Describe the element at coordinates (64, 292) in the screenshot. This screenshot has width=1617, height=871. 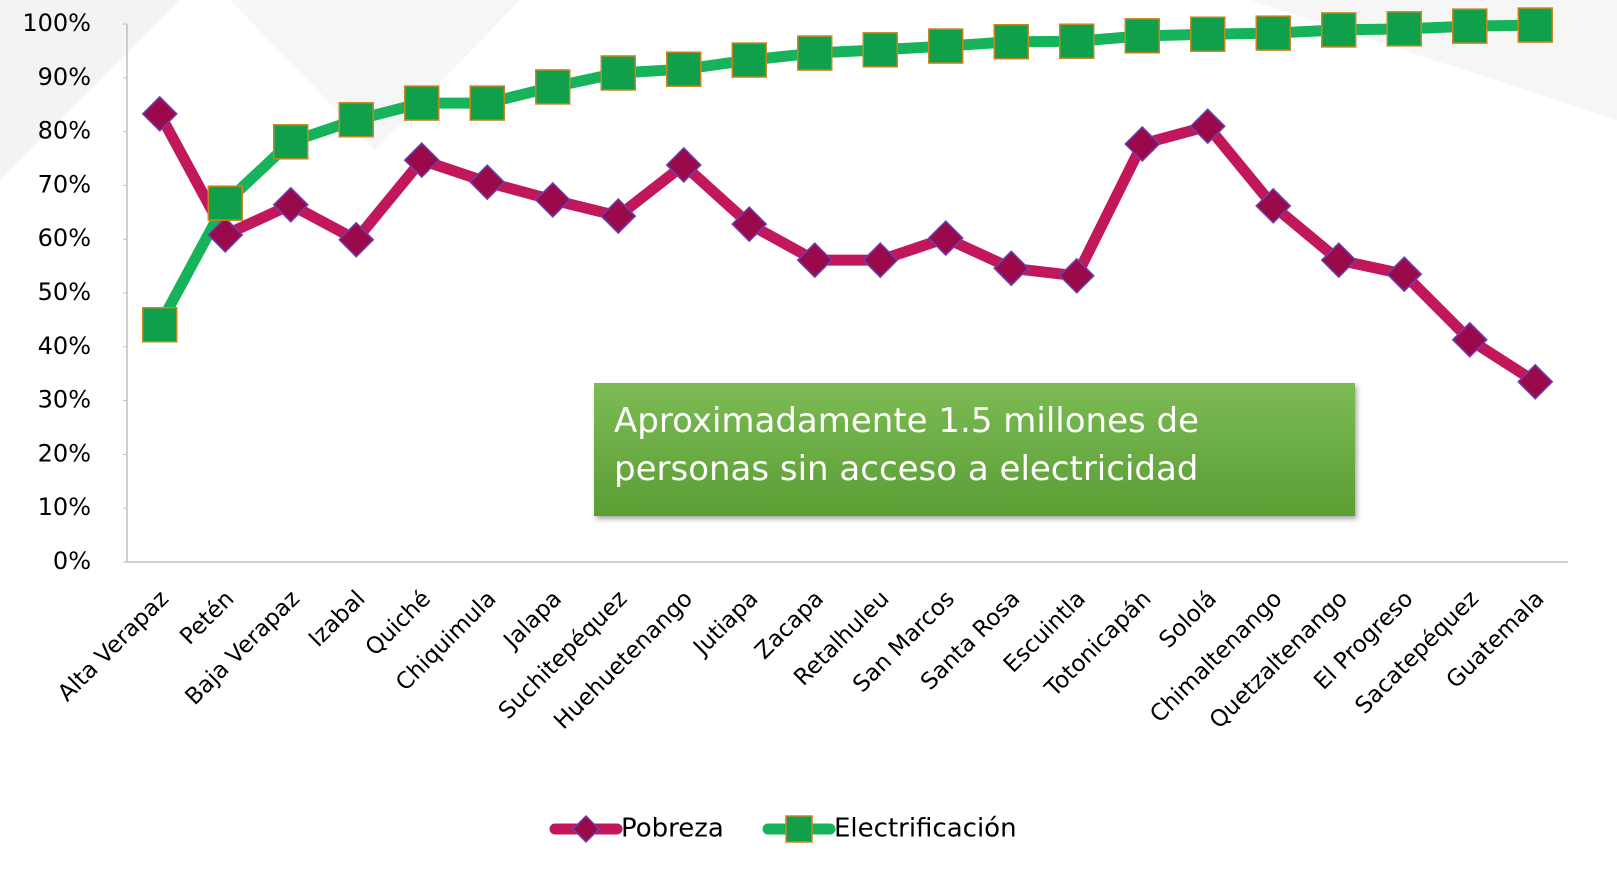
I see `y-tick-label: 50%` at that location.